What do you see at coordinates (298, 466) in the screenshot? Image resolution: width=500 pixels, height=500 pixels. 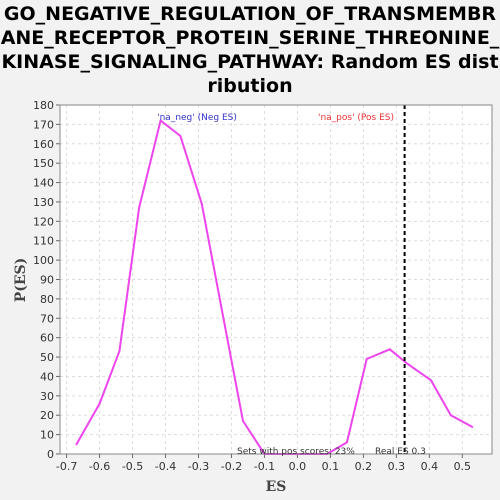 I see `x-tick-label: 0.0` at bounding box center [298, 466].